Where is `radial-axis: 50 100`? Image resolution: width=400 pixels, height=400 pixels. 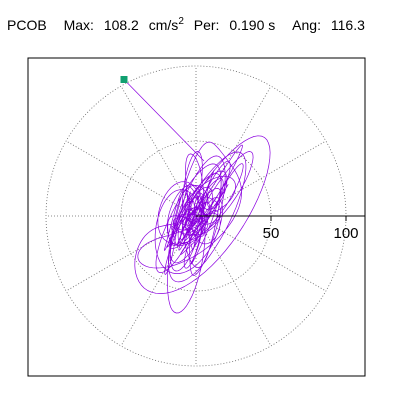 radial-axis: 50 100 is located at coordinates (280, 228).